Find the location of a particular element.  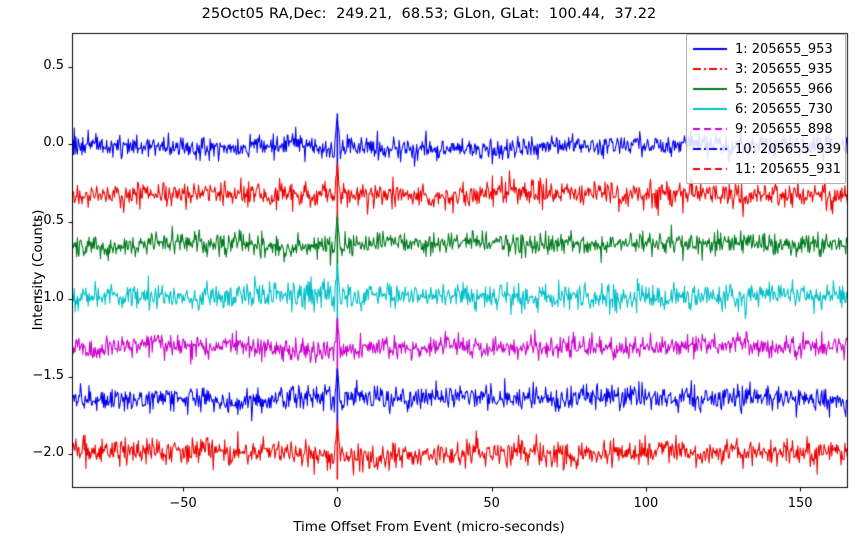

legend-item: 11: 205655_931 is located at coordinates (766, 169).